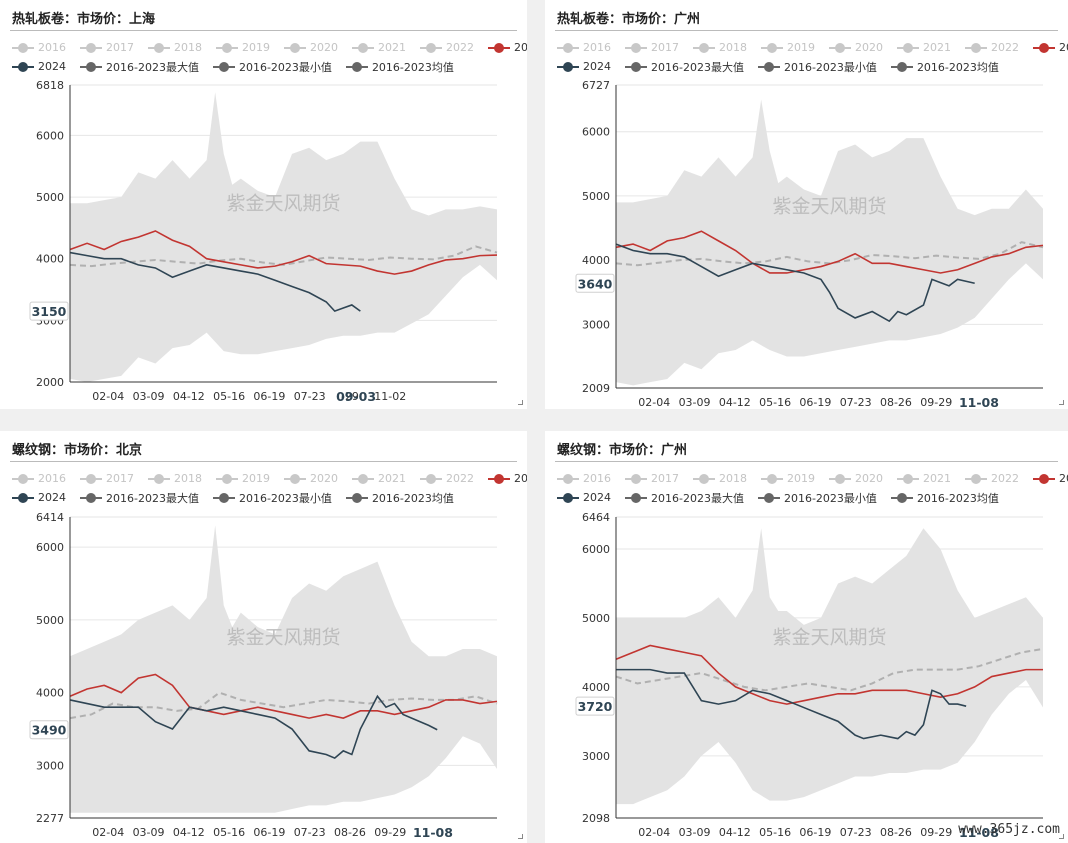  Describe the element at coordinates (49, 730) in the screenshot. I see `current-value-label: 3490` at that location.